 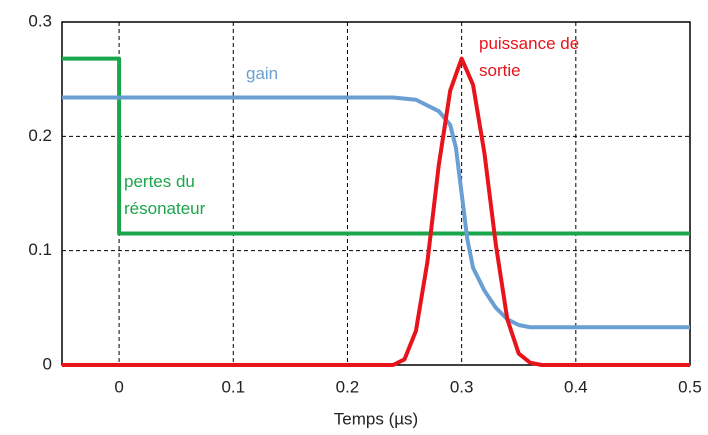 I want to click on x-tick-label: 0.3, so click(x=462, y=386).